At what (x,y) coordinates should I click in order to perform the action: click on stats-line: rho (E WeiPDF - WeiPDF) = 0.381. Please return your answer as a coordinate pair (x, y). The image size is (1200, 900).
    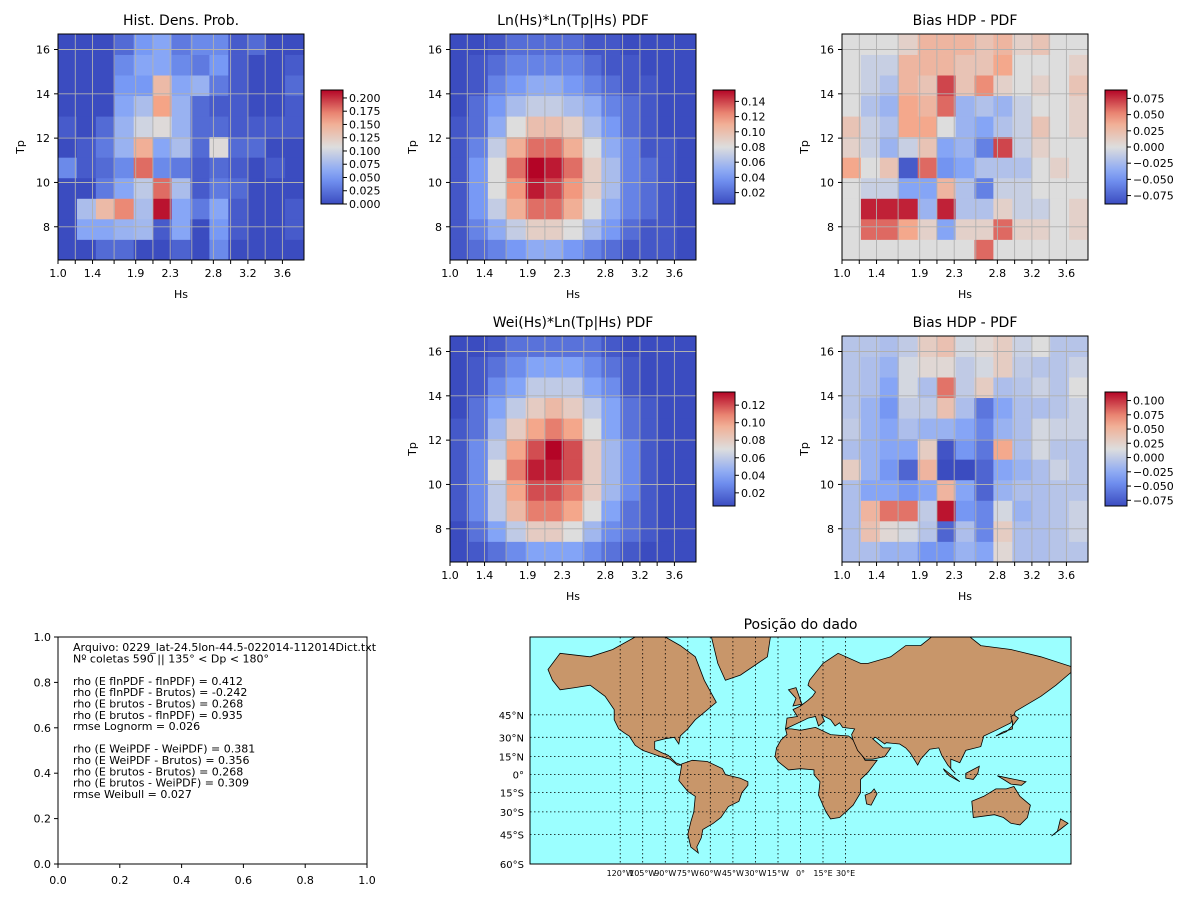
    Looking at the image, I should click on (164, 749).